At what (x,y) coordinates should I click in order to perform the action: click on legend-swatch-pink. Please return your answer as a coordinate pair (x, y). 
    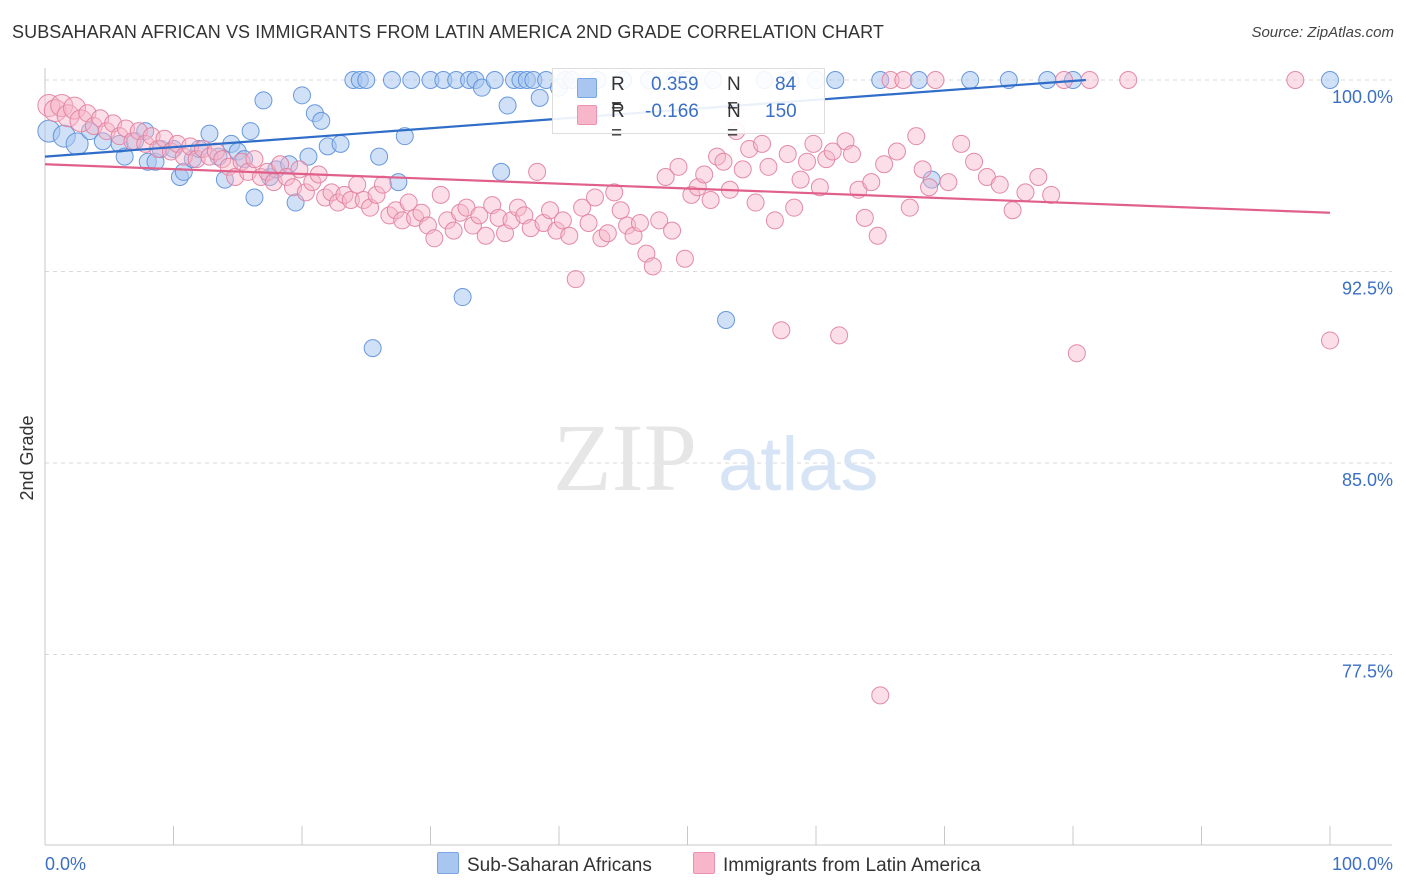
    Looking at the image, I should click on (587, 115).